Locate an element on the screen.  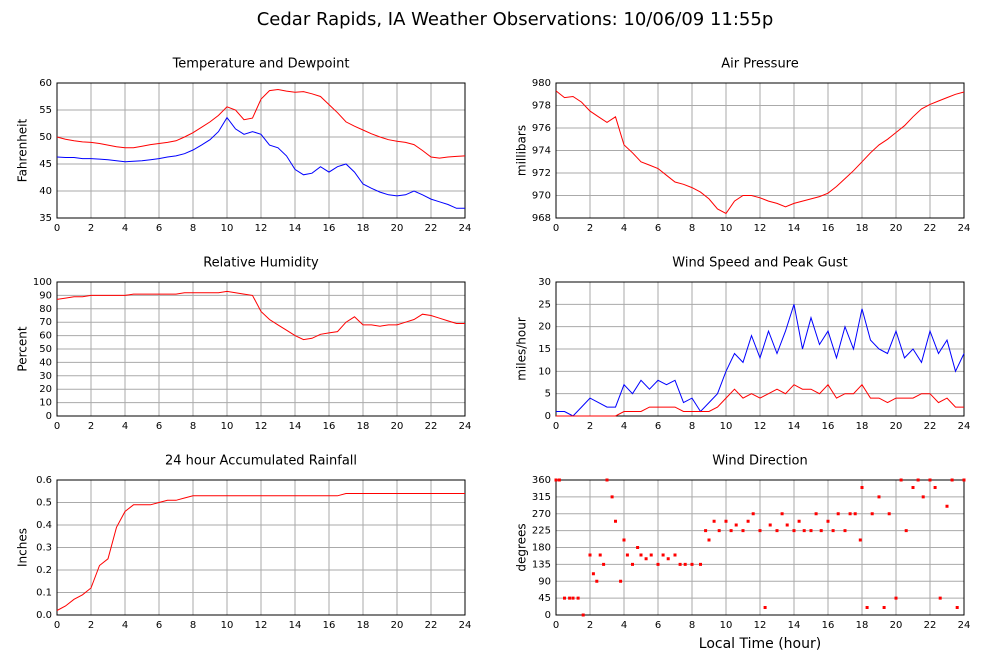
y-tick-label: 90 is located at coordinates (544, 581).